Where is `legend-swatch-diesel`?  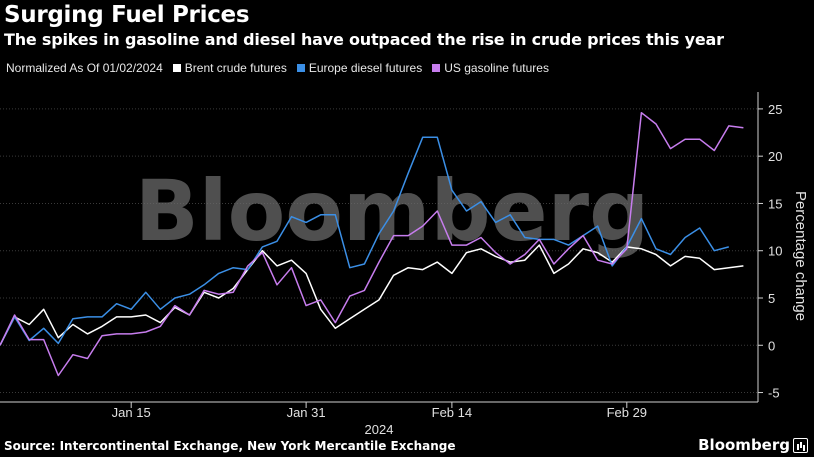 legend-swatch-diesel is located at coordinates (300, 68).